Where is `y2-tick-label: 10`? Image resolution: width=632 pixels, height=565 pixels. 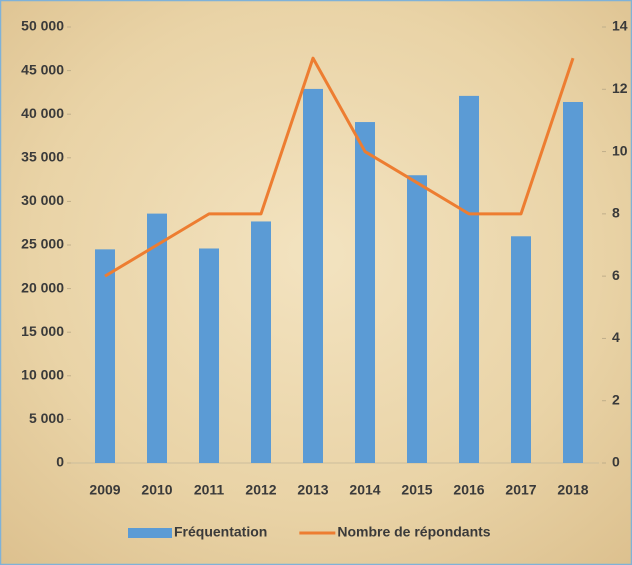
y2-tick-label: 10 is located at coordinates (620, 150).